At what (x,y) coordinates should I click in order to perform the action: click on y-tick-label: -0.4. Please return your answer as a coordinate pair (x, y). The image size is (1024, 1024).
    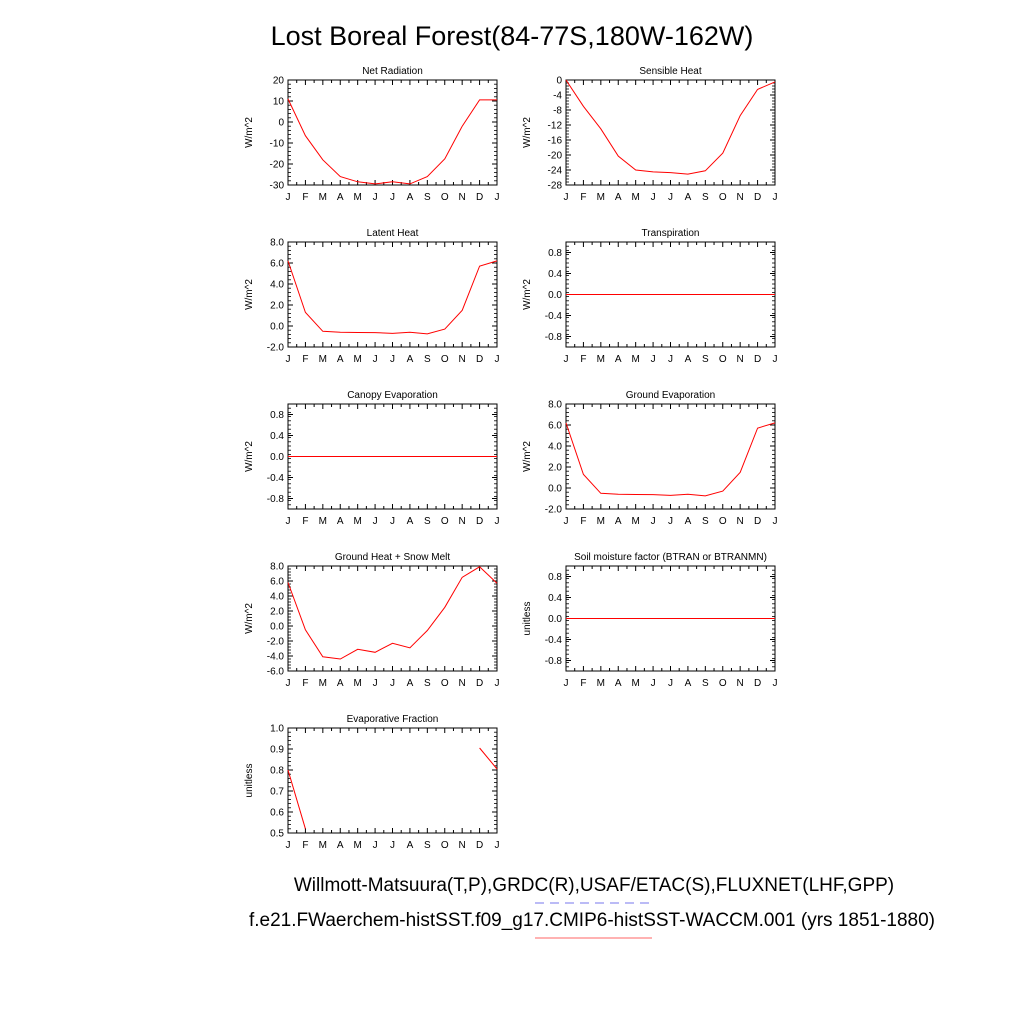
    Looking at the image, I should click on (554, 640).